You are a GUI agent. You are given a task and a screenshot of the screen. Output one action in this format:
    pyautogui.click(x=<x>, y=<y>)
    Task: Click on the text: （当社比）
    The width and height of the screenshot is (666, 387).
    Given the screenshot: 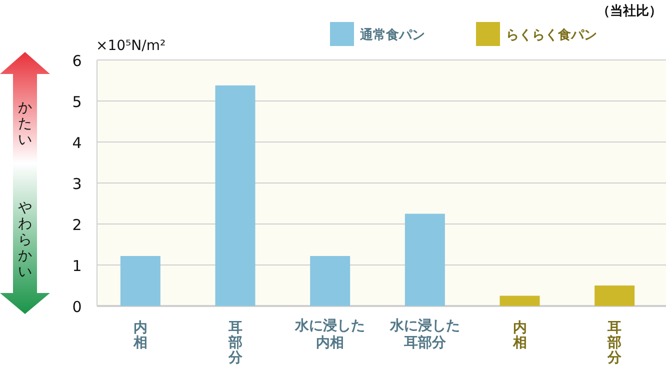 What is the action you would take?
    pyautogui.click(x=629, y=11)
    